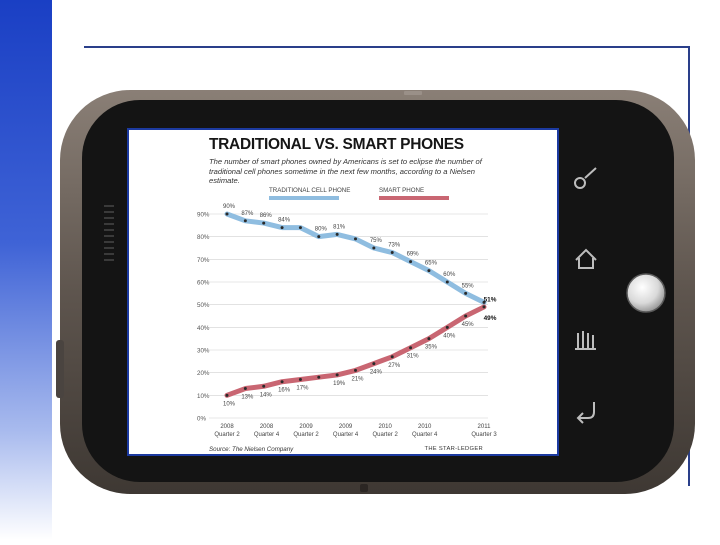 The height and width of the screenshot is (545, 720). Describe the element at coordinates (302, 388) in the screenshot. I see `data-label: 17%` at that location.